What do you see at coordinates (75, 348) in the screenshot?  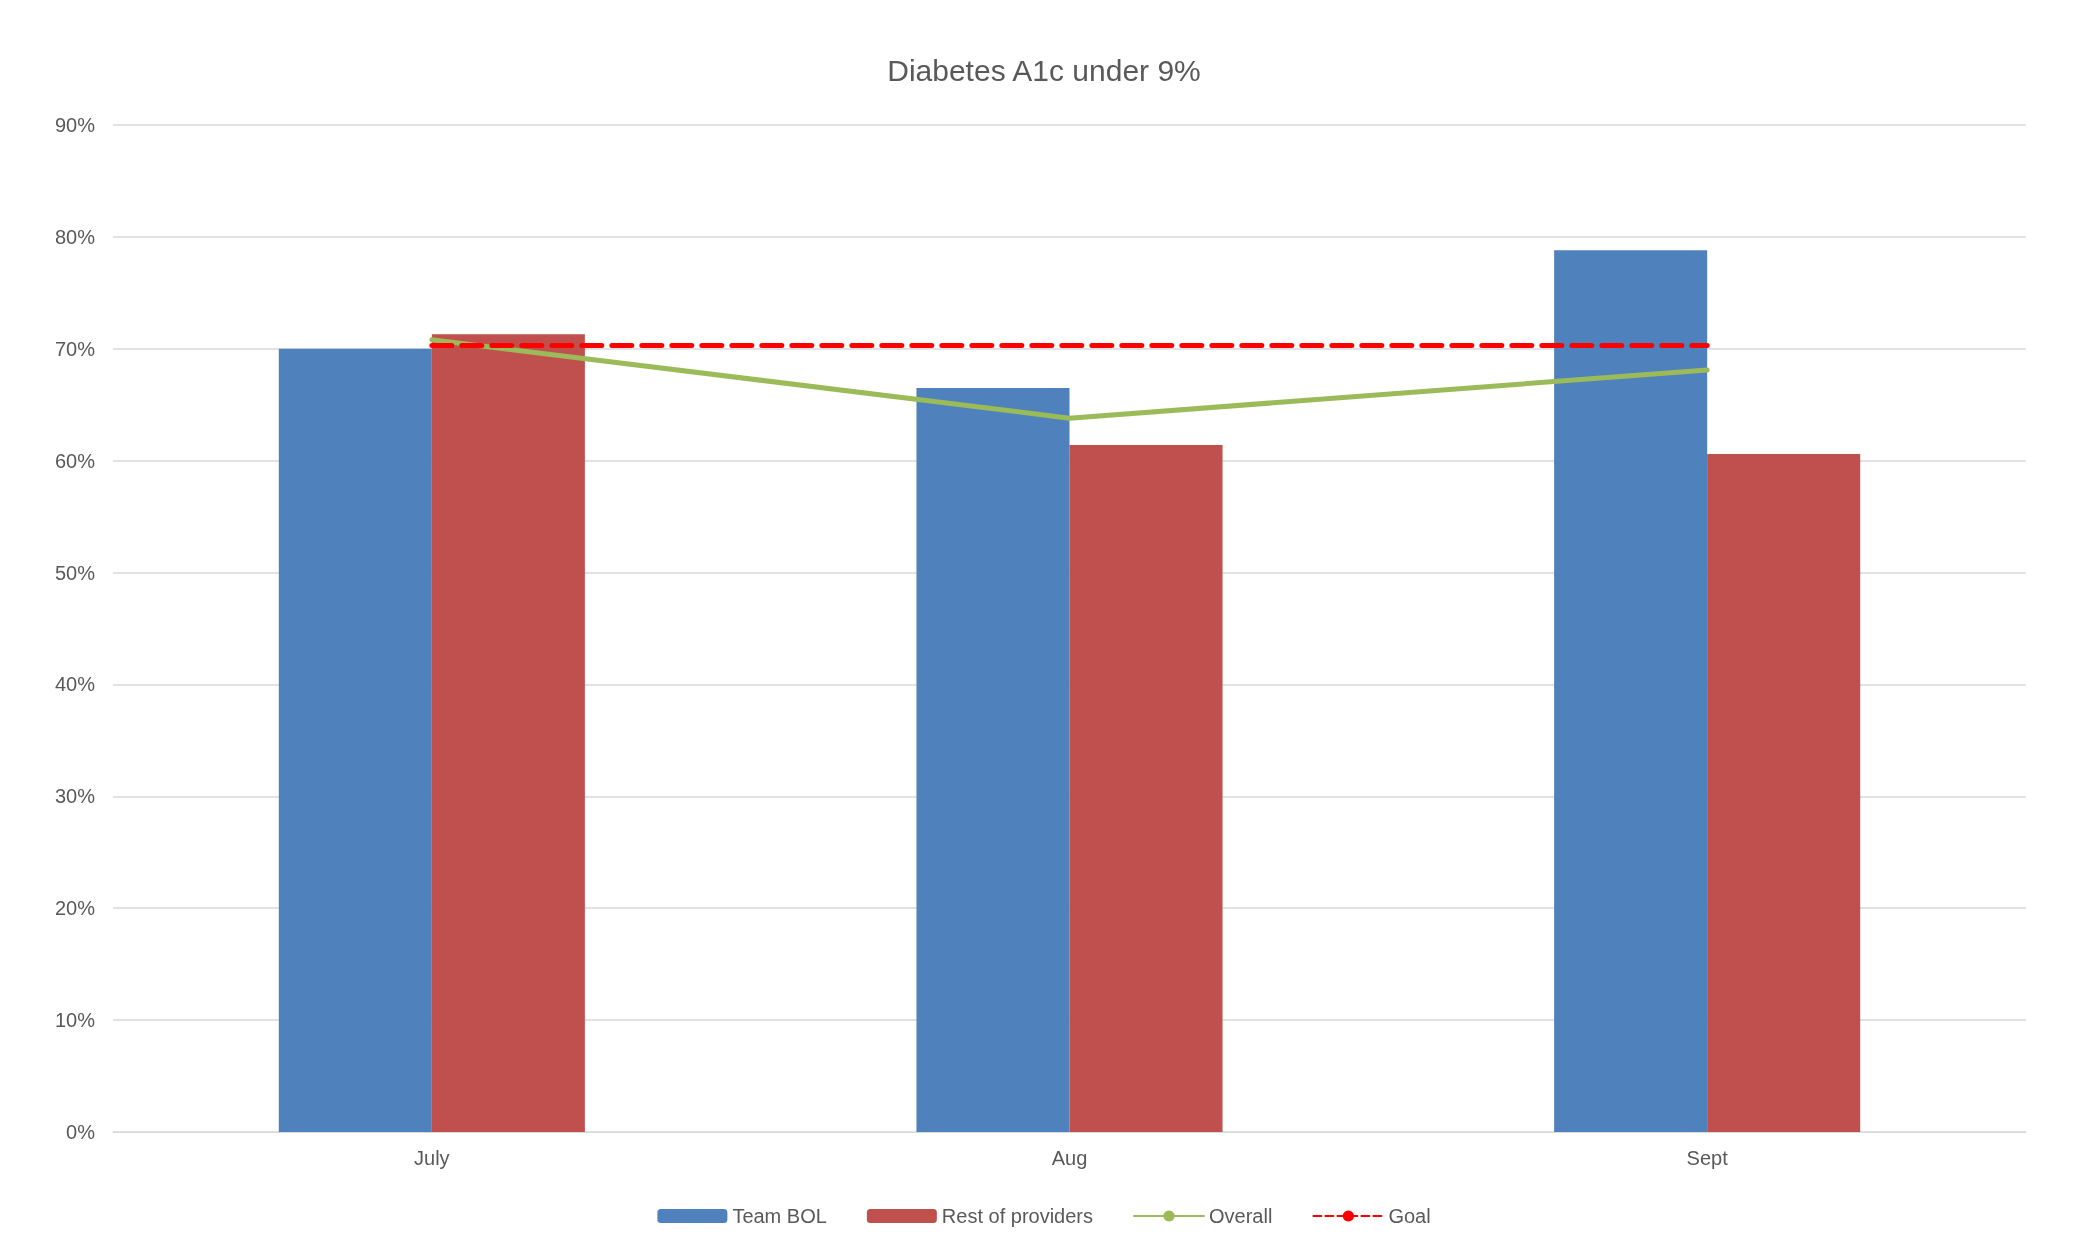 I see `y-tick-label: 70%` at bounding box center [75, 348].